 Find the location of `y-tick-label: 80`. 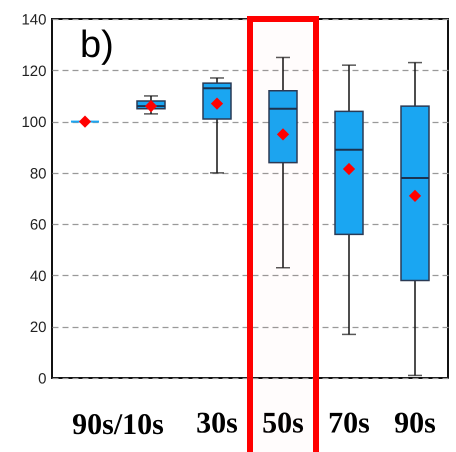

y-tick-label: 80 is located at coordinates (38, 173).